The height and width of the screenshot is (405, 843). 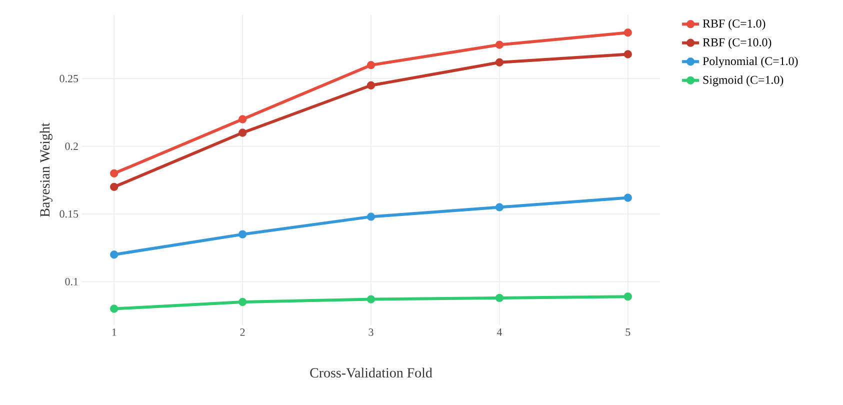 What do you see at coordinates (737, 43) in the screenshot?
I see `legend-label: RBF (C=10.0)` at bounding box center [737, 43].